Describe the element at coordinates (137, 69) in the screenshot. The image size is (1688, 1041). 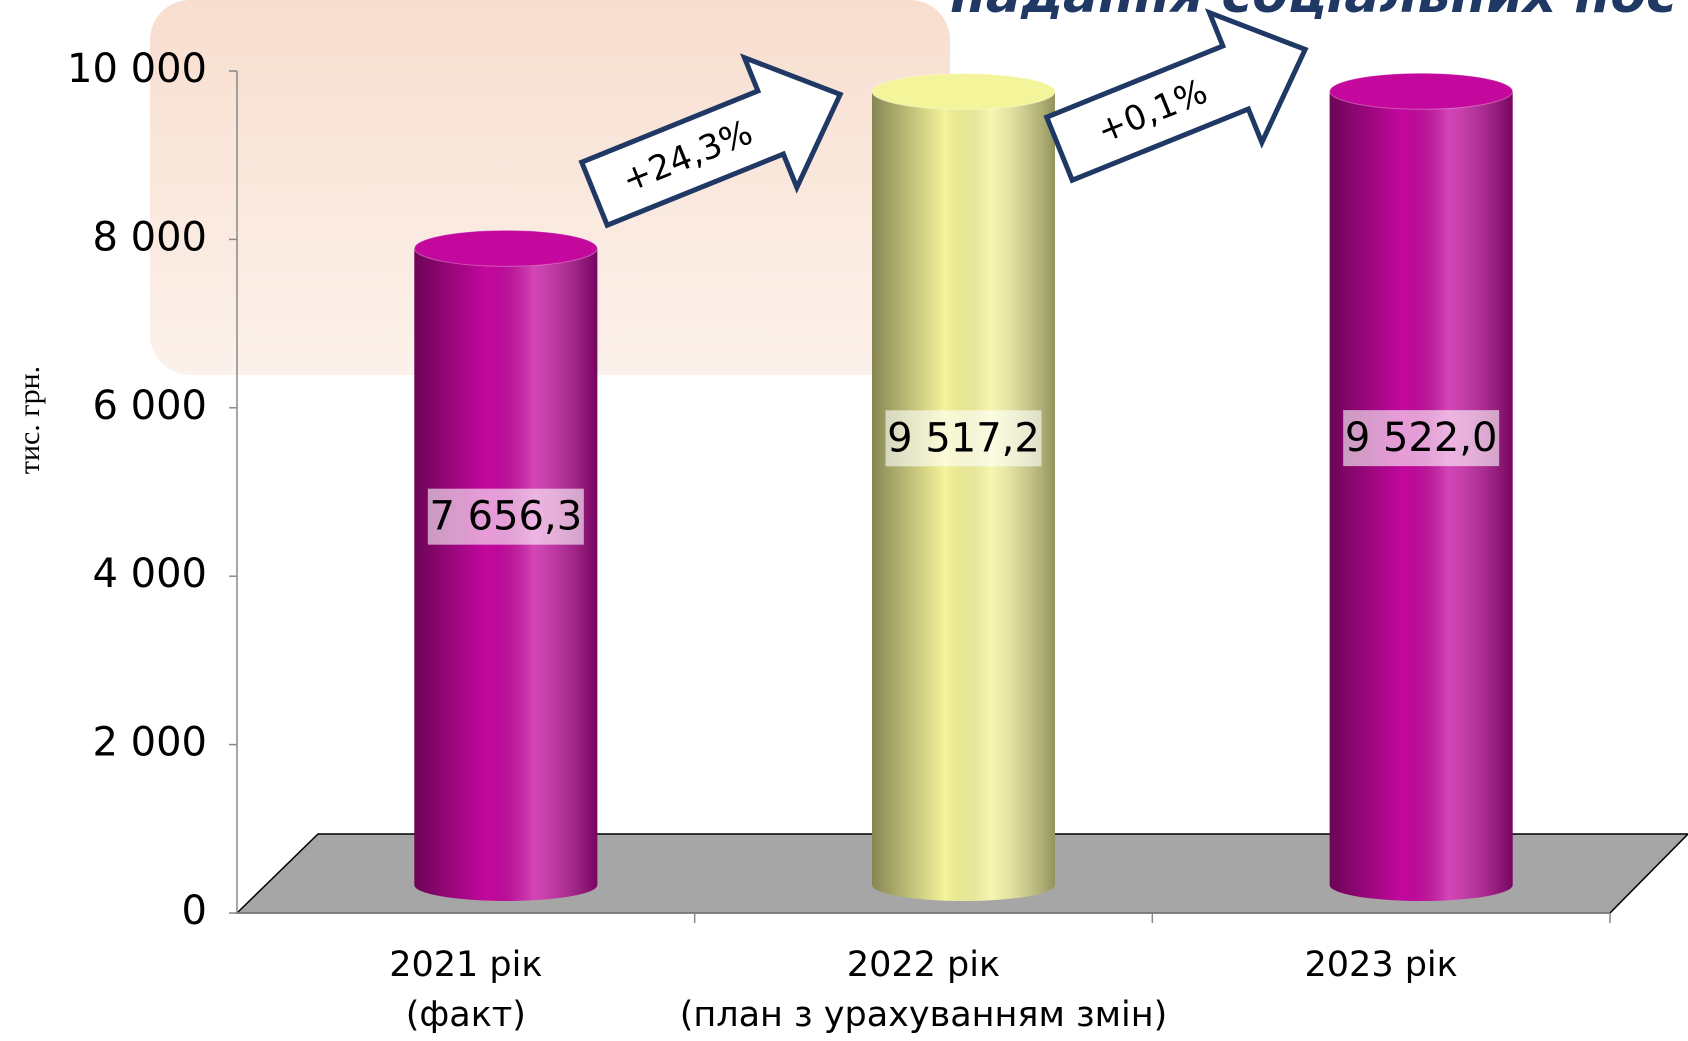
I see `y-tick-label: 10 000` at that location.